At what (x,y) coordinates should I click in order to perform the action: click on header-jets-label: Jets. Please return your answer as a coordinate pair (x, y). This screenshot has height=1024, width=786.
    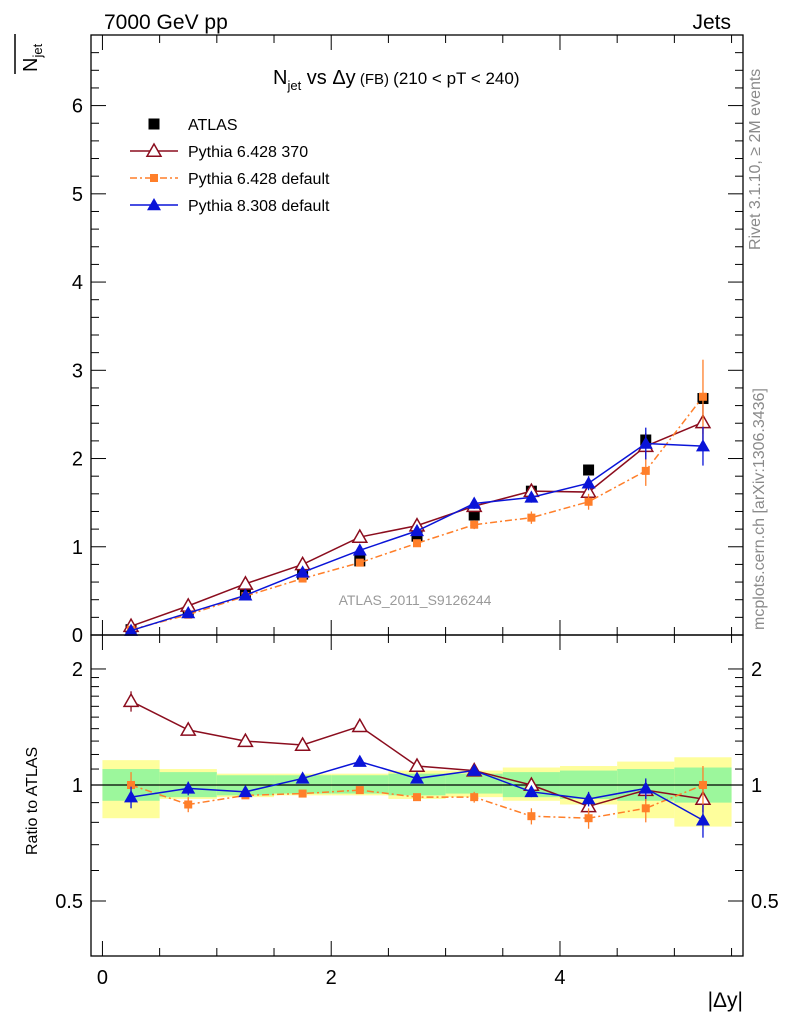
    Looking at the image, I should click on (711, 22).